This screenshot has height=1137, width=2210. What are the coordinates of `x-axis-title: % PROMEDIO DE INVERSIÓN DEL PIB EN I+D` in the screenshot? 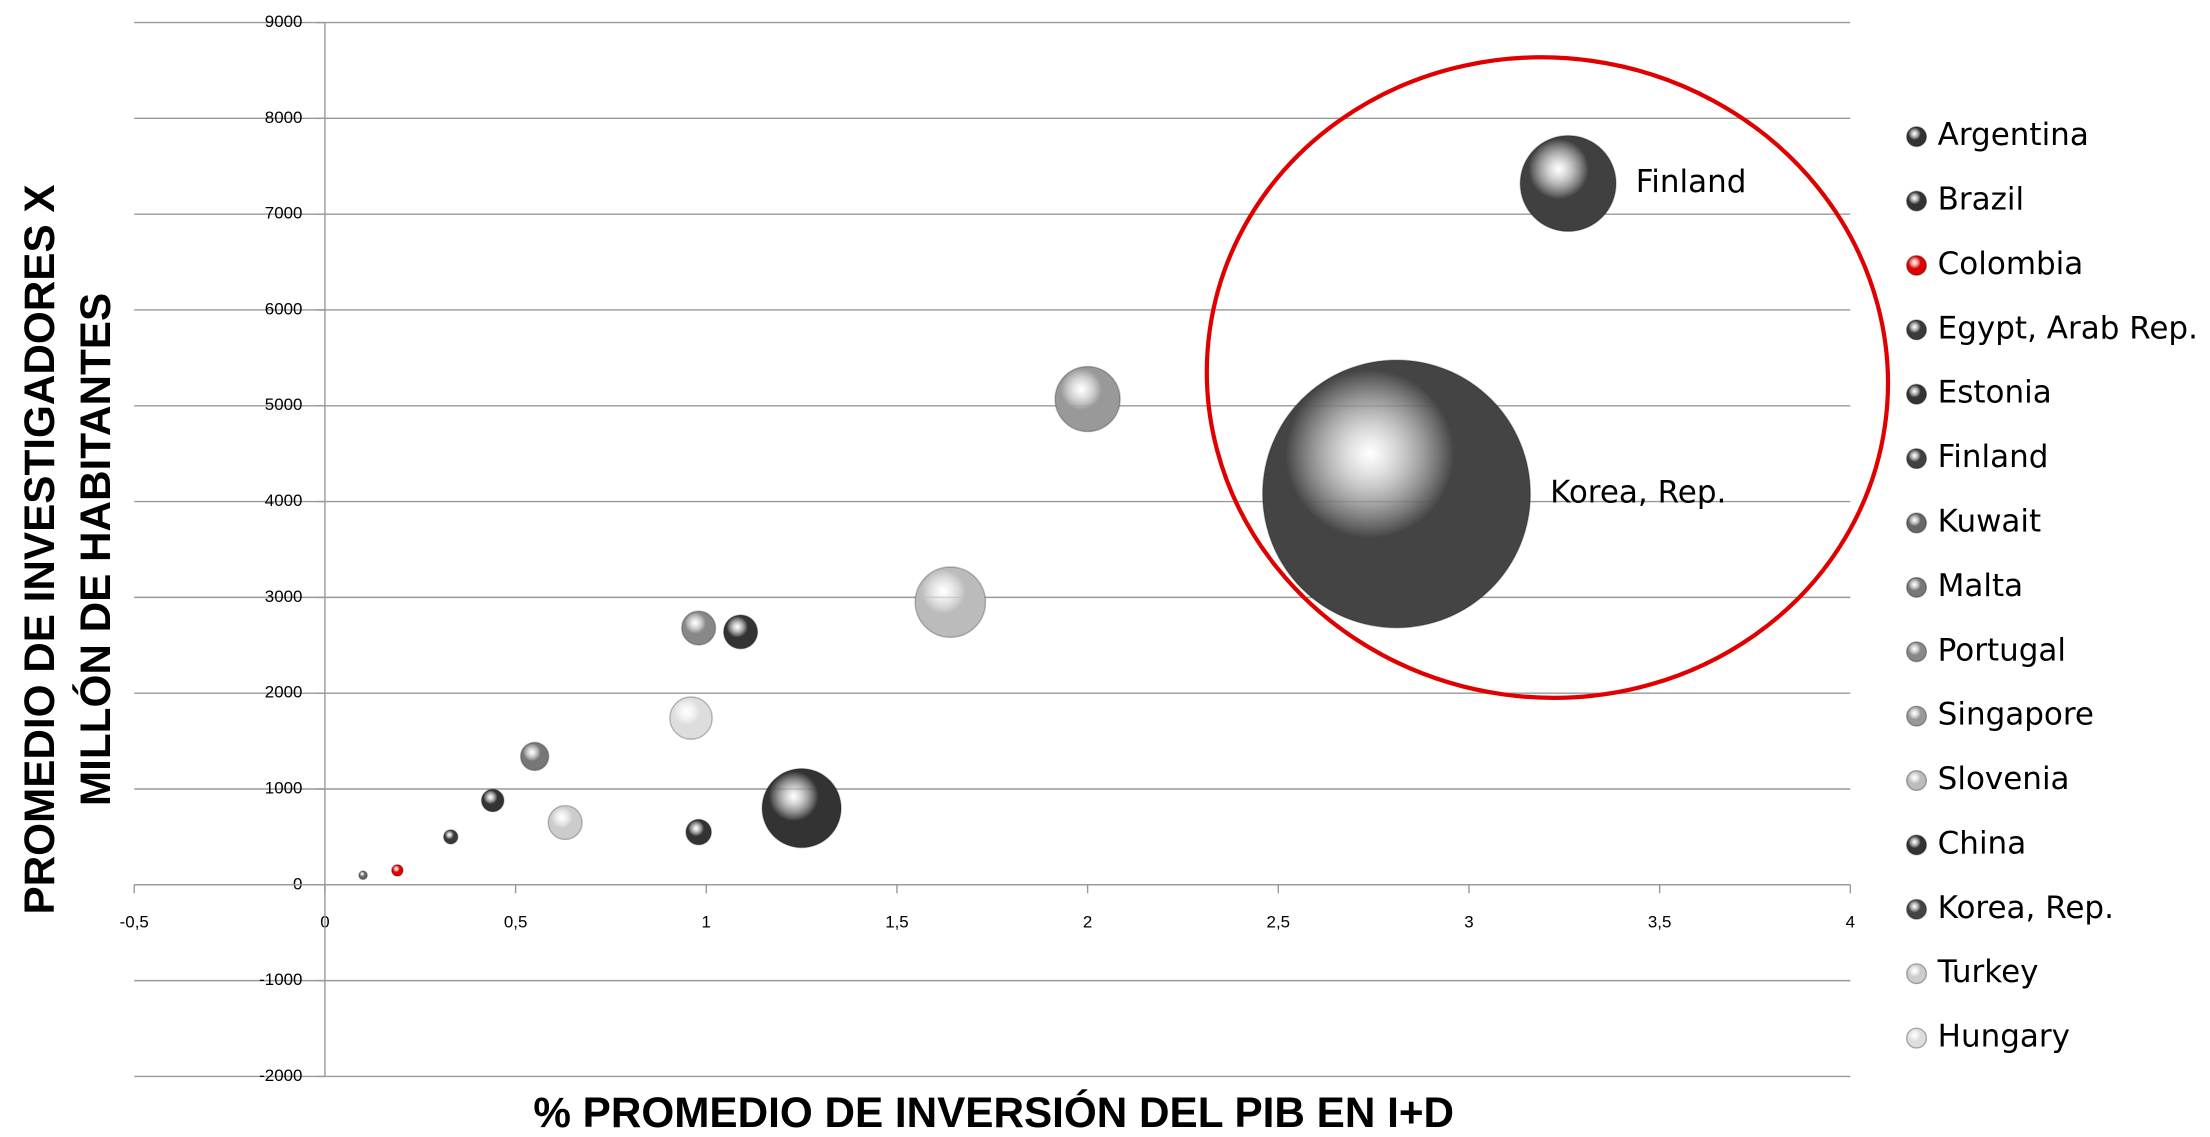 It's located at (993, 1112).